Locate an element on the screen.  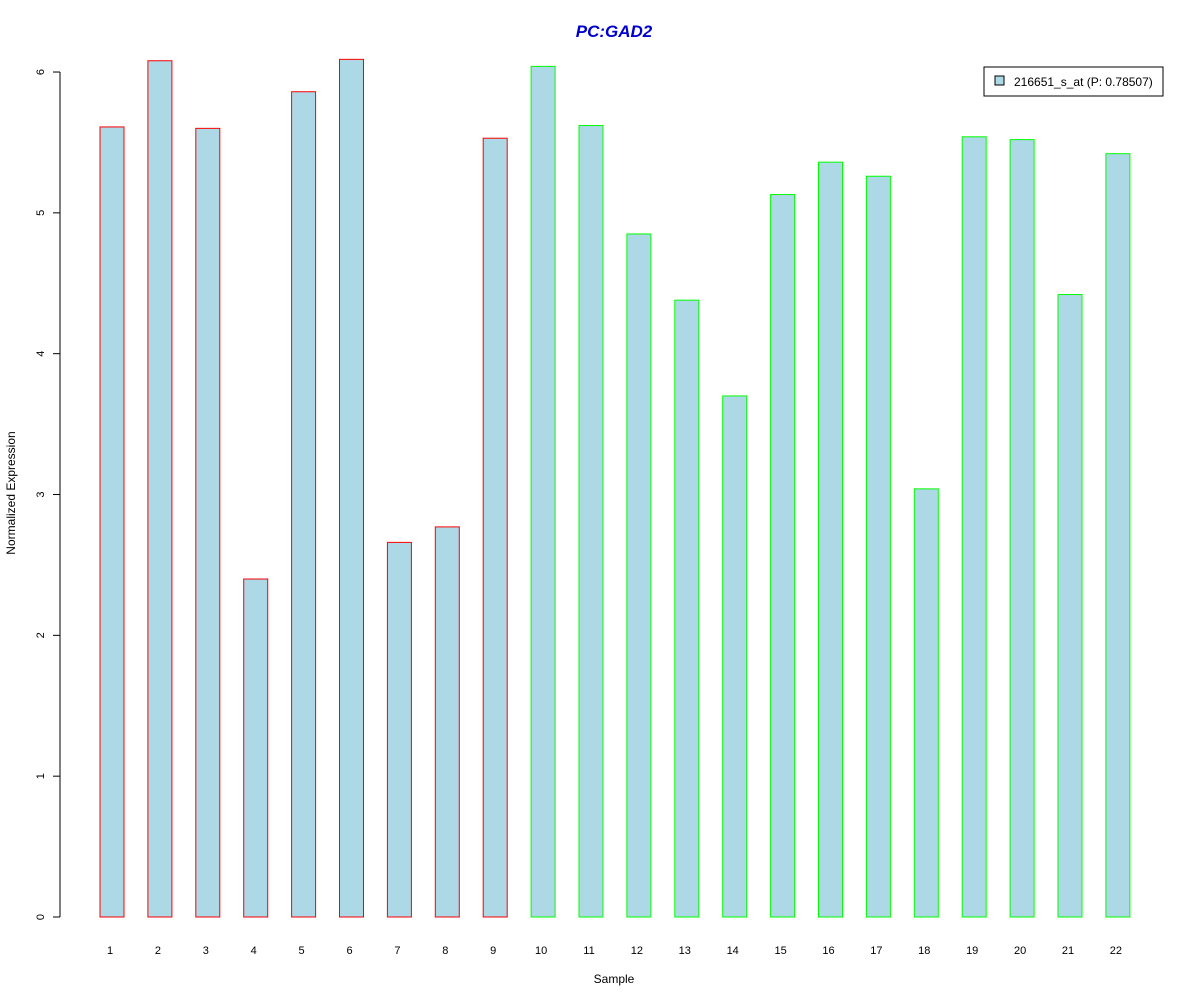
legend-entry-label: 216651_s_at (P: 0.78507) is located at coordinates (1083, 82).